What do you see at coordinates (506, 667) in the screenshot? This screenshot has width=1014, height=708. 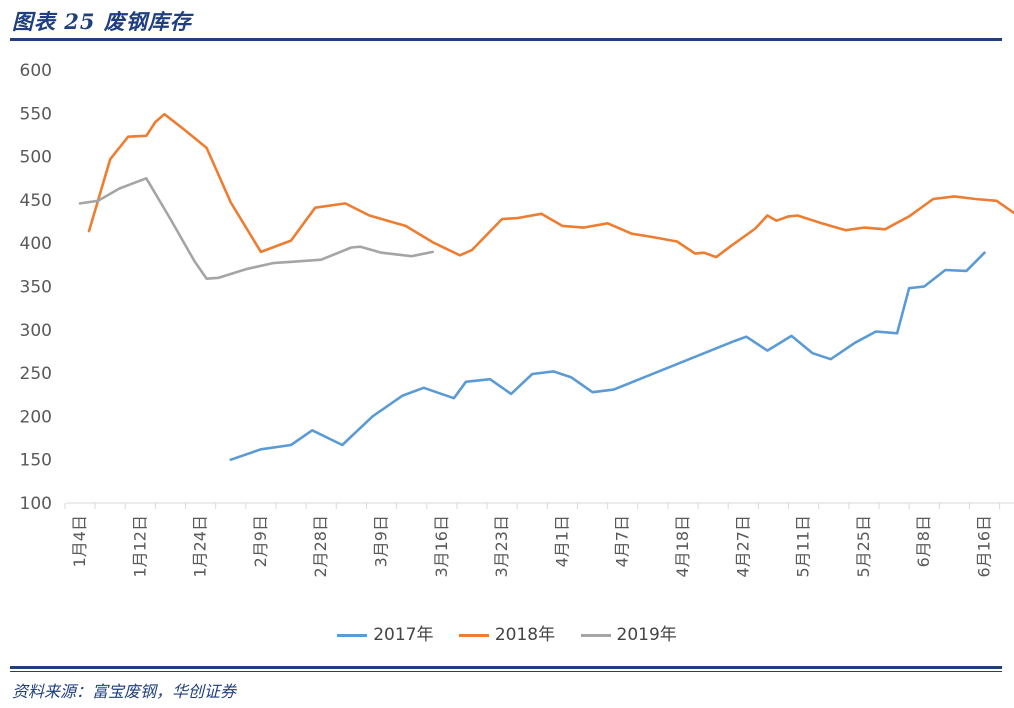 I see `footer-divider` at bounding box center [506, 667].